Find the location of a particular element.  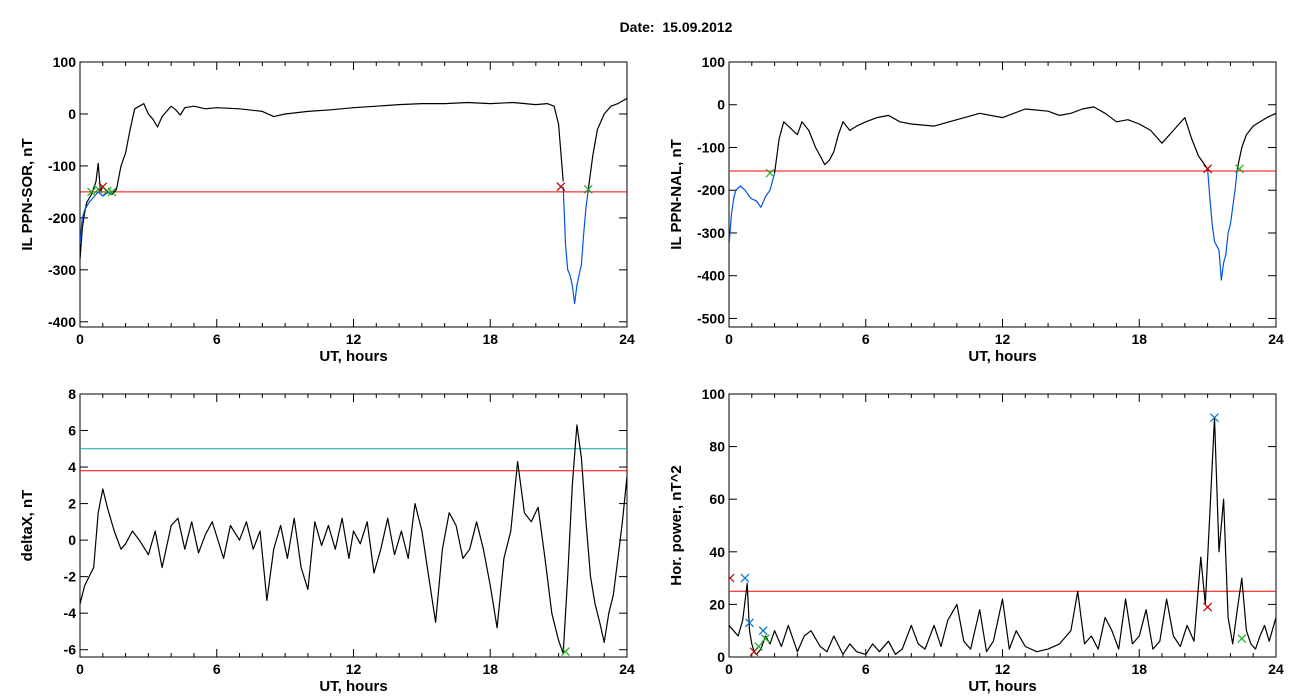

y-axis-title: IL PPN-NAL, nT is located at coordinates (676, 194).